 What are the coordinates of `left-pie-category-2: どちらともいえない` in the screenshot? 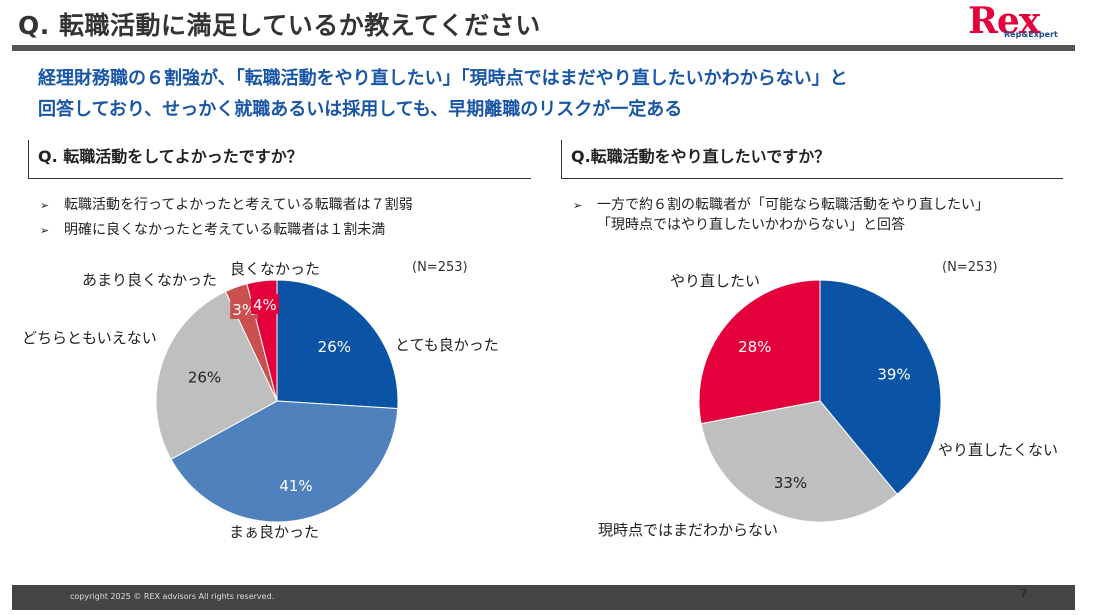 It's located at (89, 338).